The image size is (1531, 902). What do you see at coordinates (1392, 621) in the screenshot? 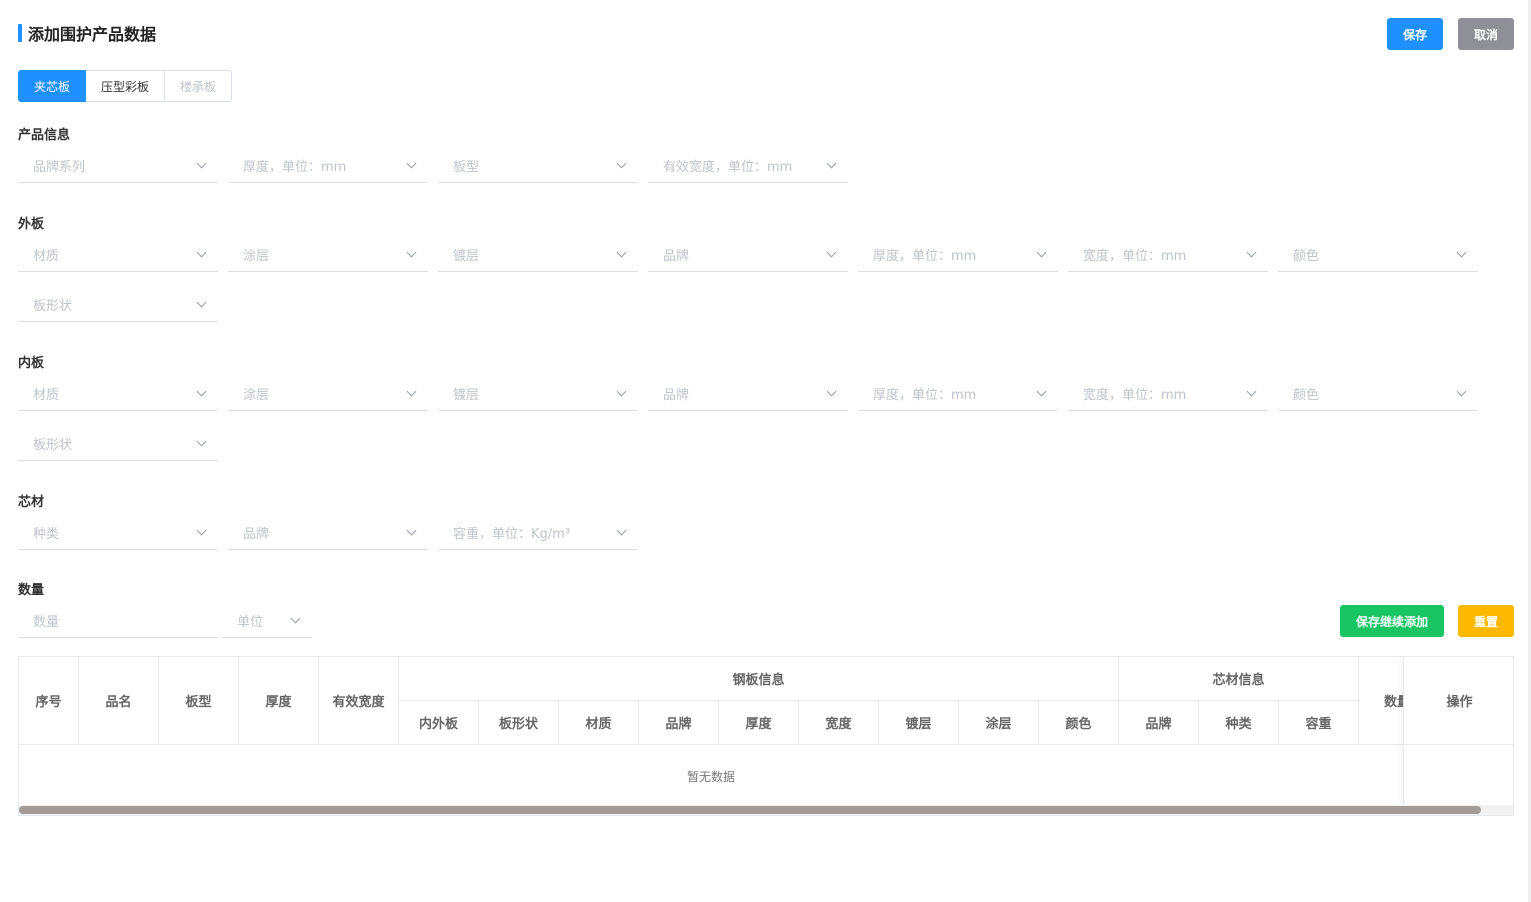
I see `save-and-continue-button: 保存继续添加` at bounding box center [1392, 621].